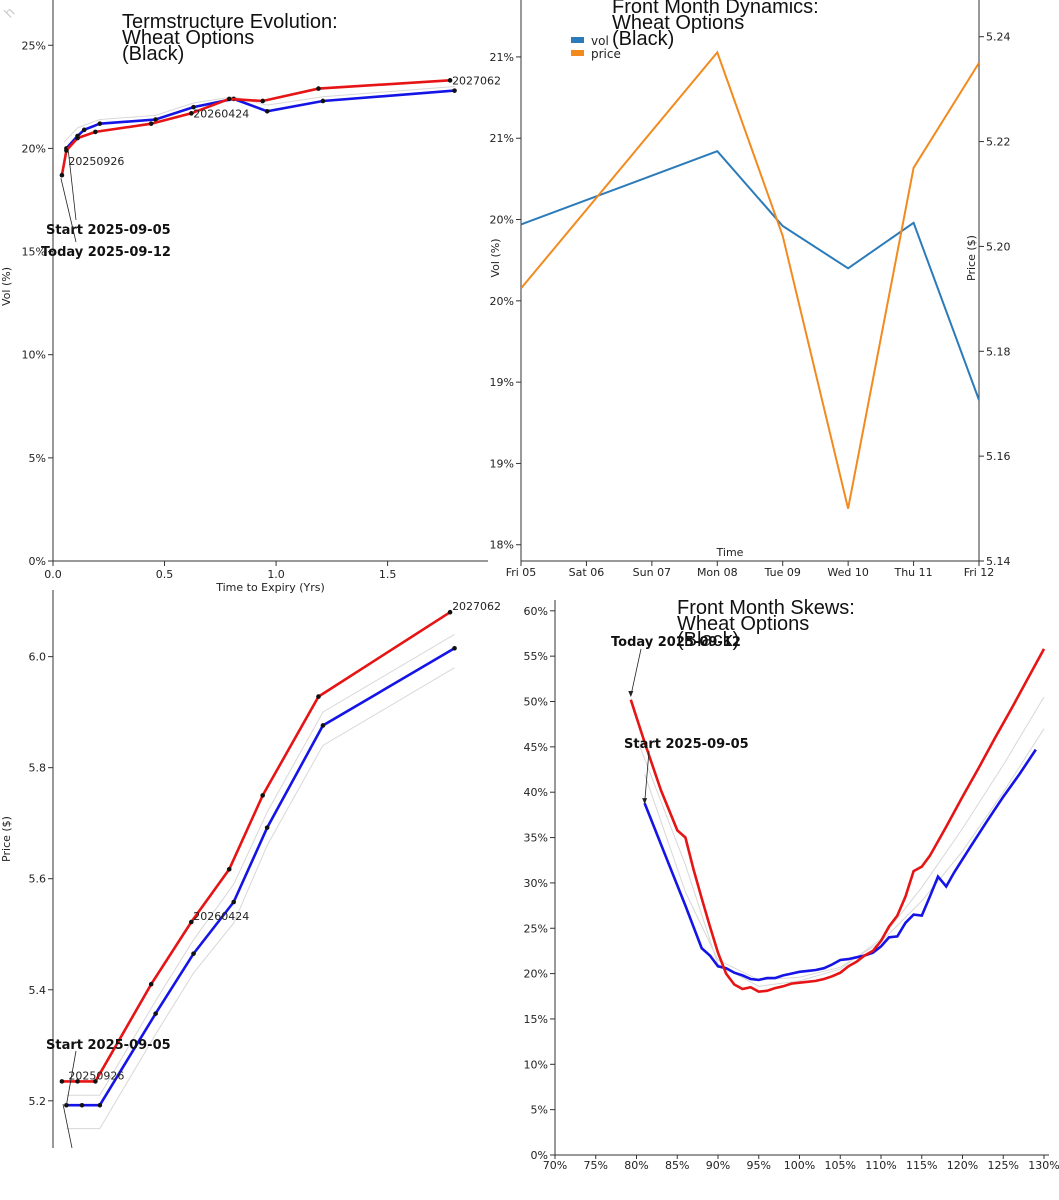 The width and height of the screenshot is (1059, 1200). I want to click on skew-x-tick-label: 120%, so click(962, 1165).